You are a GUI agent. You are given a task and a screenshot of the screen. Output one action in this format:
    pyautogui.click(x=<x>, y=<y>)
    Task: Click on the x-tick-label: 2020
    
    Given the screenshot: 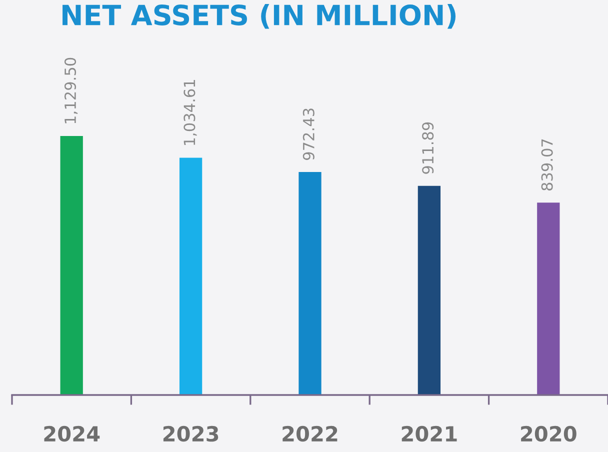 What is the action you would take?
    pyautogui.click(x=548, y=434)
    